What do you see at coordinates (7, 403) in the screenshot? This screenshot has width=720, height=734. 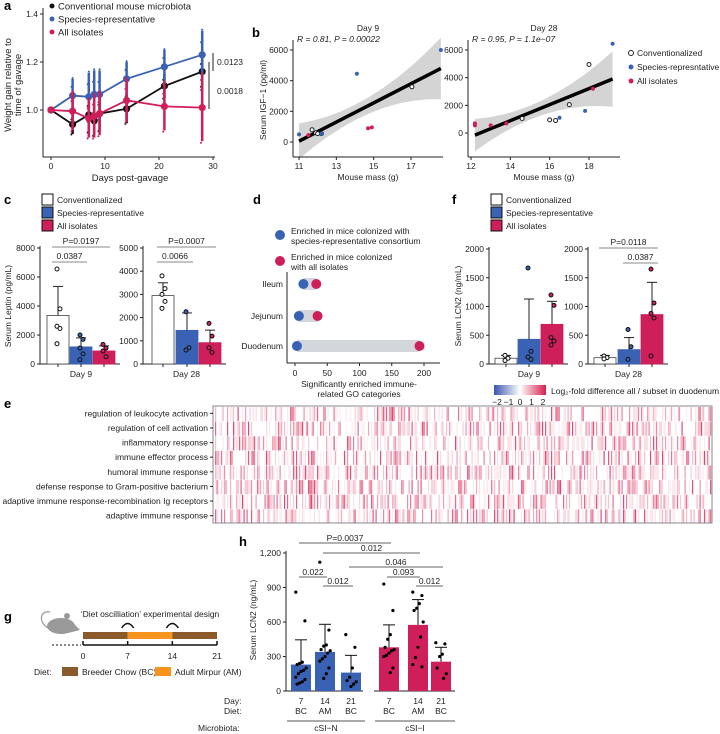 I see `panel-letter: e` at bounding box center [7, 403].